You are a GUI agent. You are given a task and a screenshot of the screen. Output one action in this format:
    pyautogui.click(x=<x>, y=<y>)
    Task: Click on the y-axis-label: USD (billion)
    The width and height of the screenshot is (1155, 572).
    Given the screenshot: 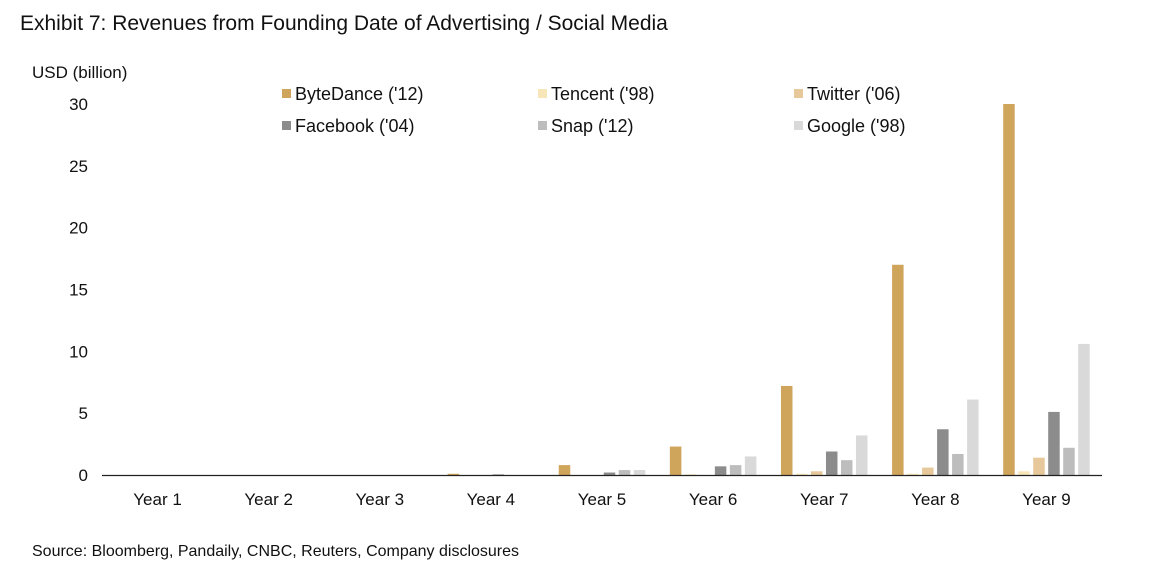 What is the action you would take?
    pyautogui.click(x=79, y=72)
    